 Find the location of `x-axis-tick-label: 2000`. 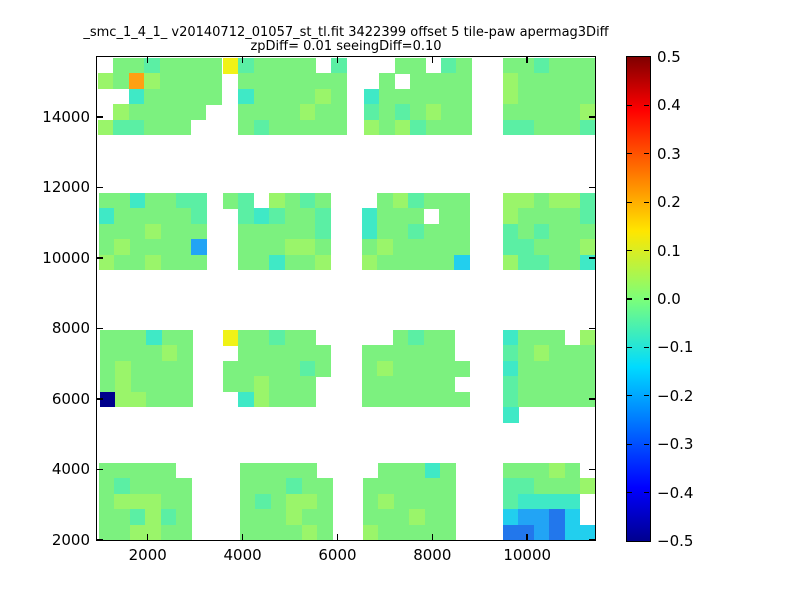

x-axis-tick-label: 2000 is located at coordinates (147, 555).